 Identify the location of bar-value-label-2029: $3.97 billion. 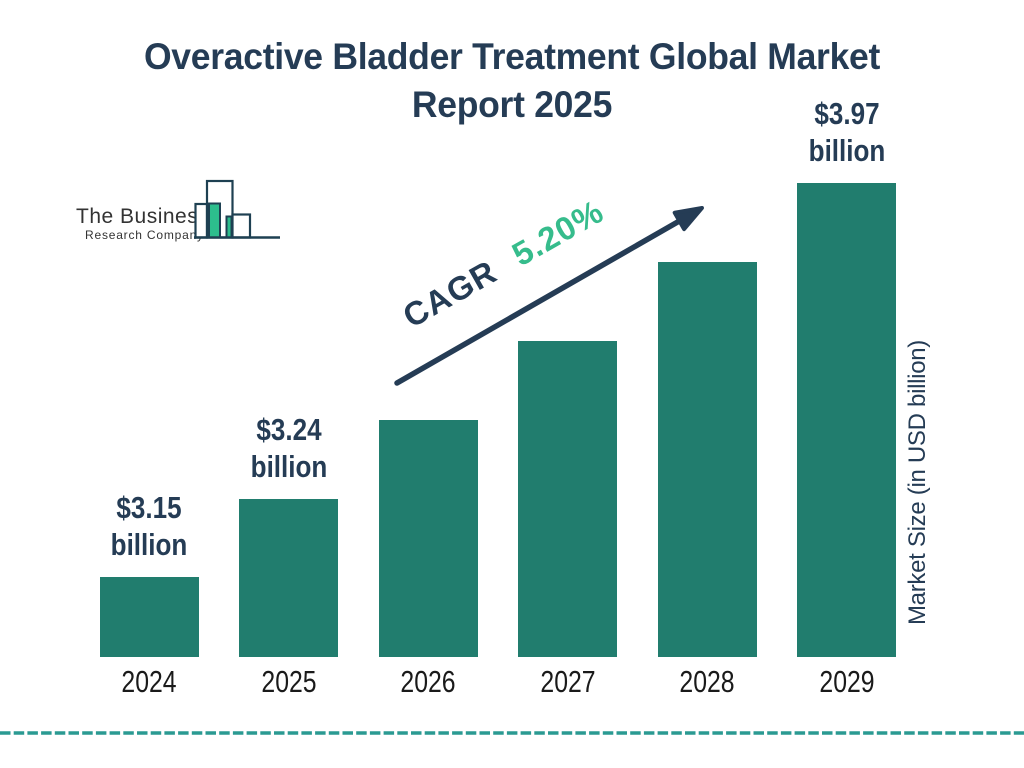
(846, 132).